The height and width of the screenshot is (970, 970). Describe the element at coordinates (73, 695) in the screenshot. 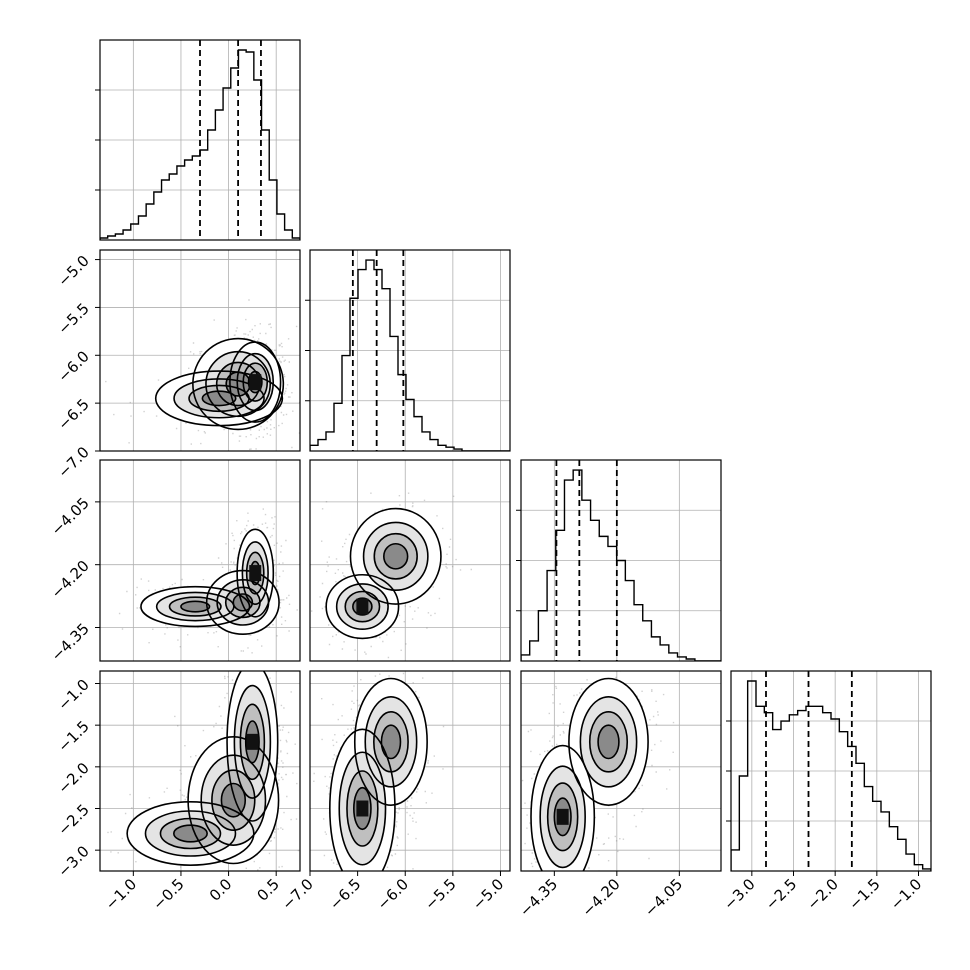

I see `y-tick-label: −1.0` at that location.